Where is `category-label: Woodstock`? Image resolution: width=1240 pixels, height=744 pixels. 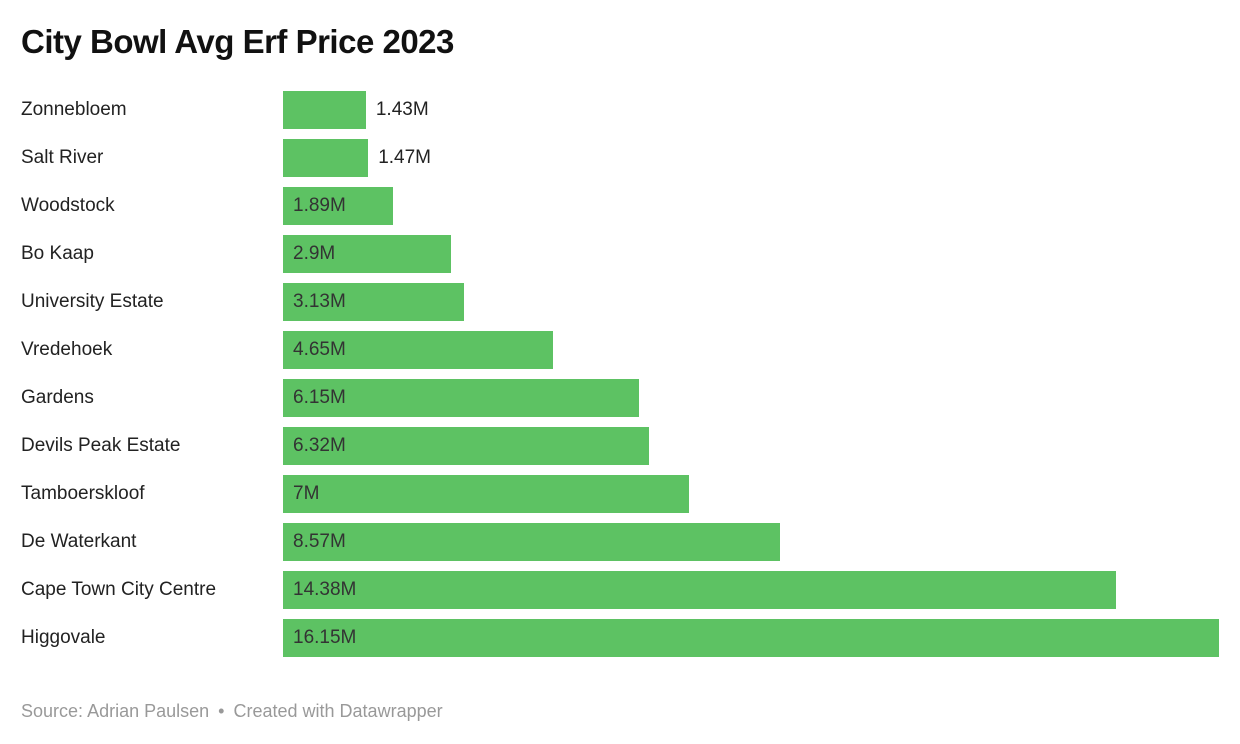 category-label: Woodstock is located at coordinates (68, 205).